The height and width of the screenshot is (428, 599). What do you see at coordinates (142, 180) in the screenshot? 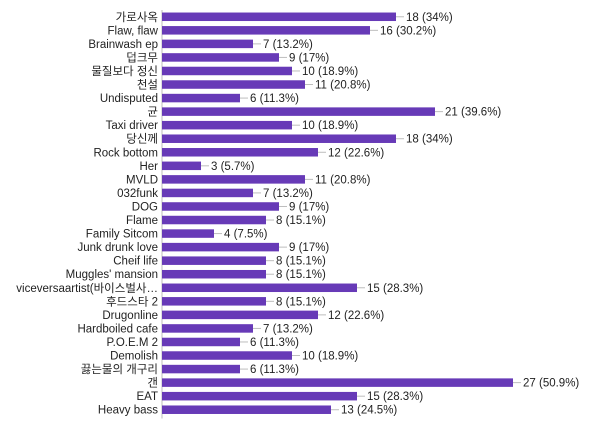
I see `category-label: MVLD` at bounding box center [142, 180].